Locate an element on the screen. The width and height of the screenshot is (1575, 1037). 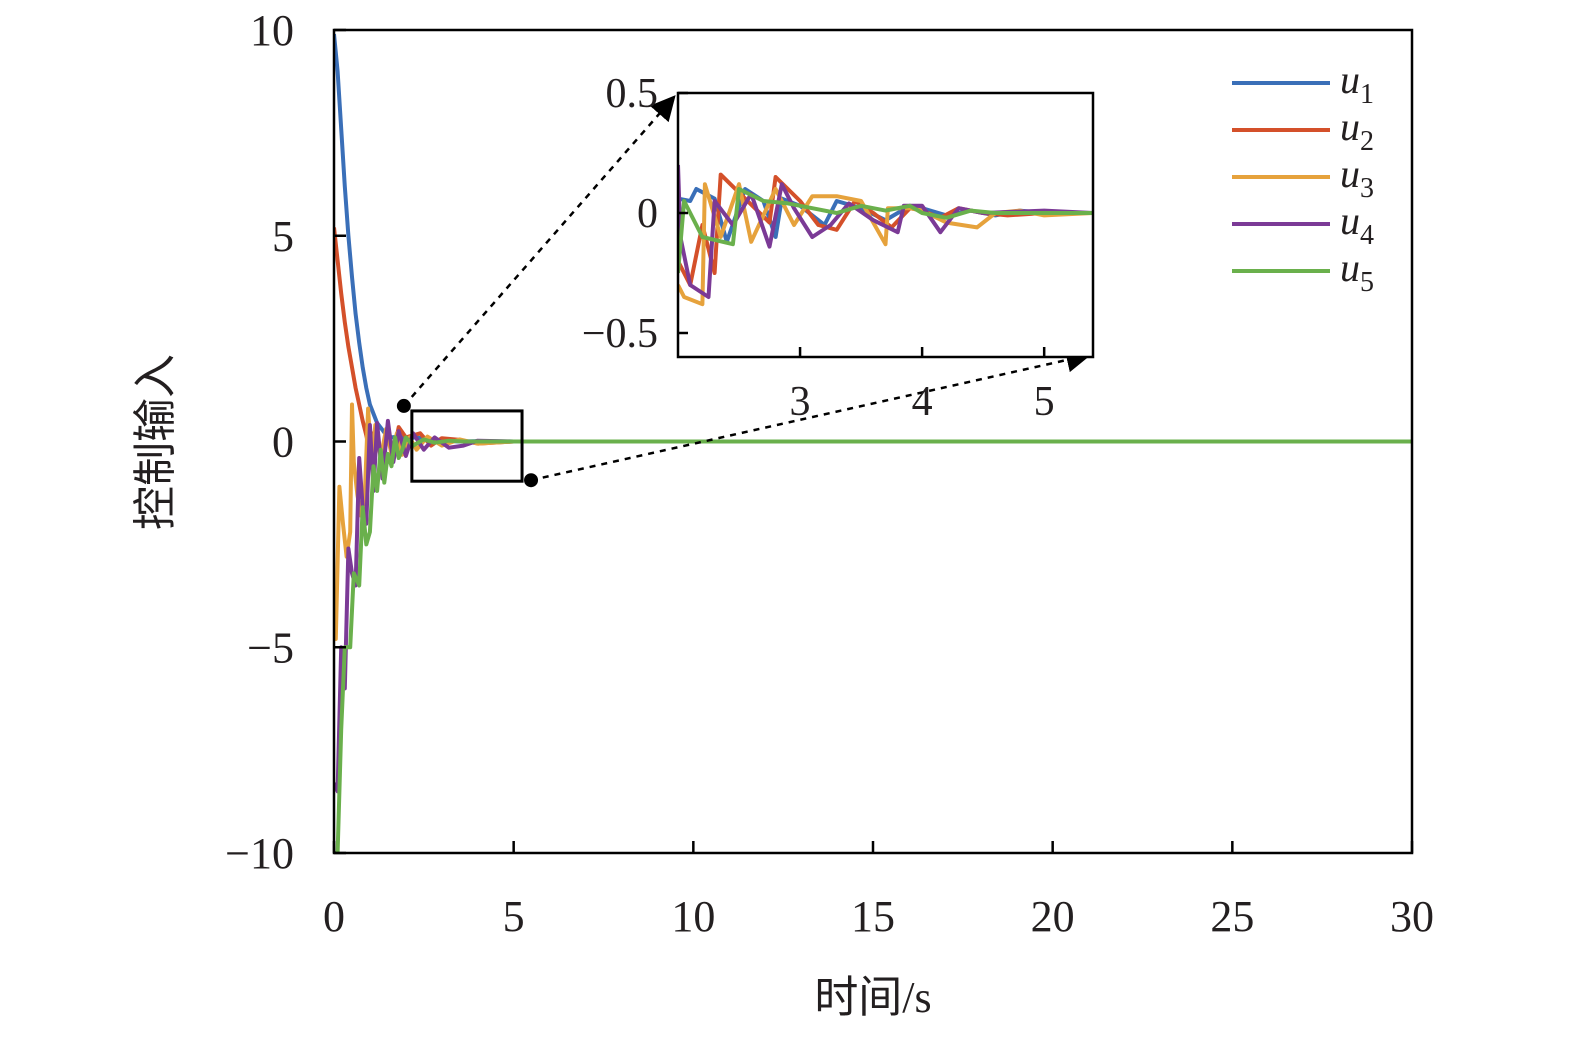
zoom-connector-dot-bottom is located at coordinates (531, 480).